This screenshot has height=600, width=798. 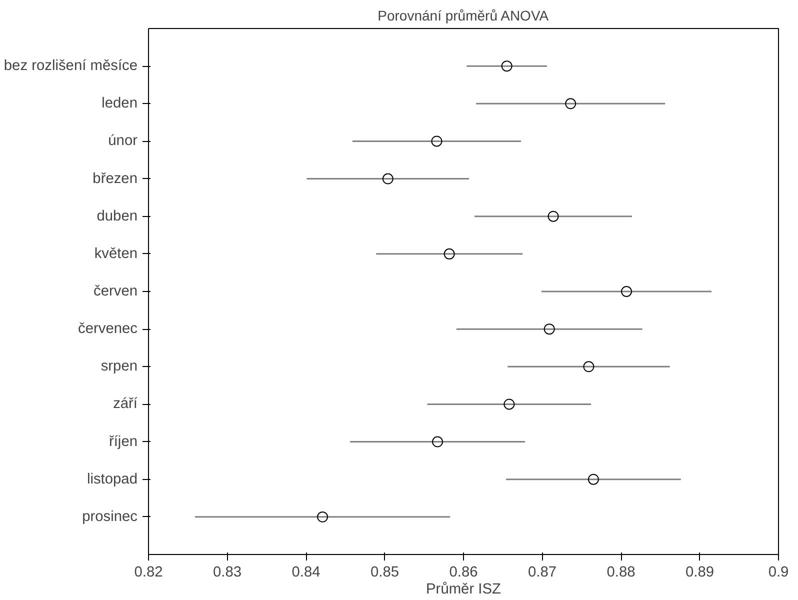 I want to click on y-tick-label: září, so click(x=125, y=404).